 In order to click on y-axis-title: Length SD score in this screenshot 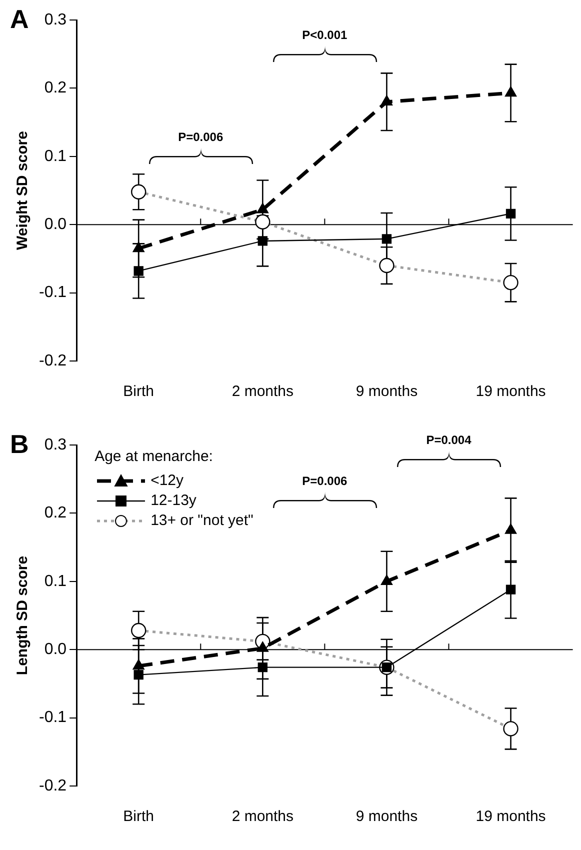, I will do `click(23, 616)`.